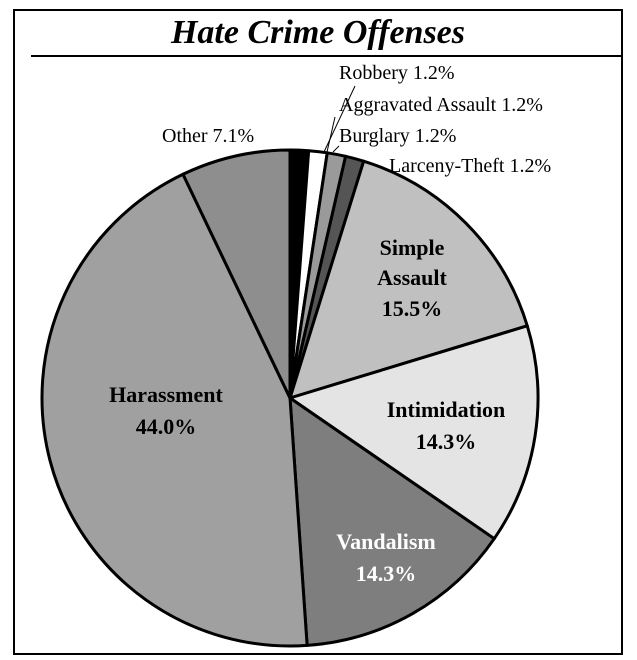 The width and height of the screenshot is (637, 660). I want to click on slice-name-intimidation: Intimidation, so click(446, 409).